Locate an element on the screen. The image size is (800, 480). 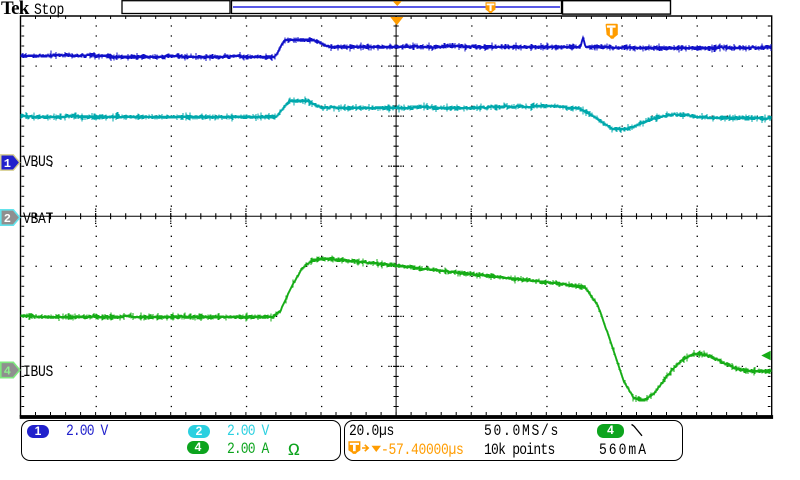
svg-text: 4 is located at coordinates (7, 372).